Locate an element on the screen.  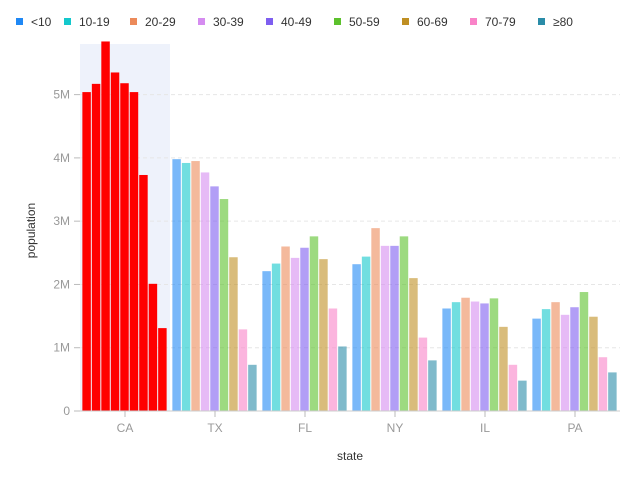
legend-item: 50-59 is located at coordinates (357, 22).